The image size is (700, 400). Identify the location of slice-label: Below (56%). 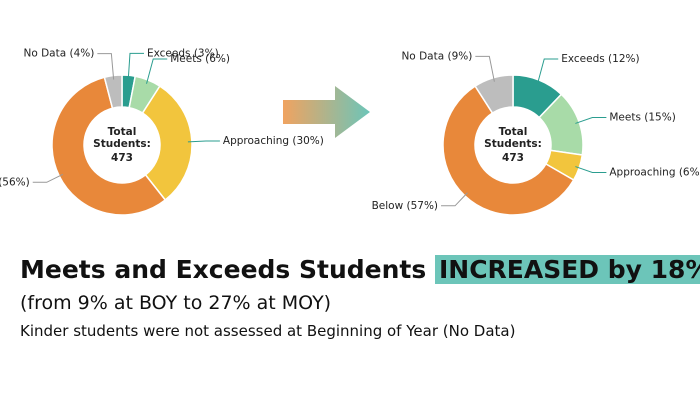
(15, 182).